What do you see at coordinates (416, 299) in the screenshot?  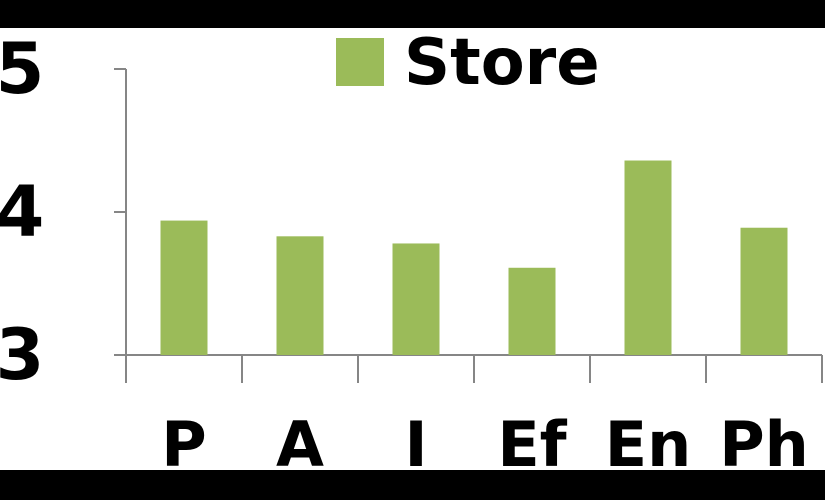 I see `bar-i` at bounding box center [416, 299].